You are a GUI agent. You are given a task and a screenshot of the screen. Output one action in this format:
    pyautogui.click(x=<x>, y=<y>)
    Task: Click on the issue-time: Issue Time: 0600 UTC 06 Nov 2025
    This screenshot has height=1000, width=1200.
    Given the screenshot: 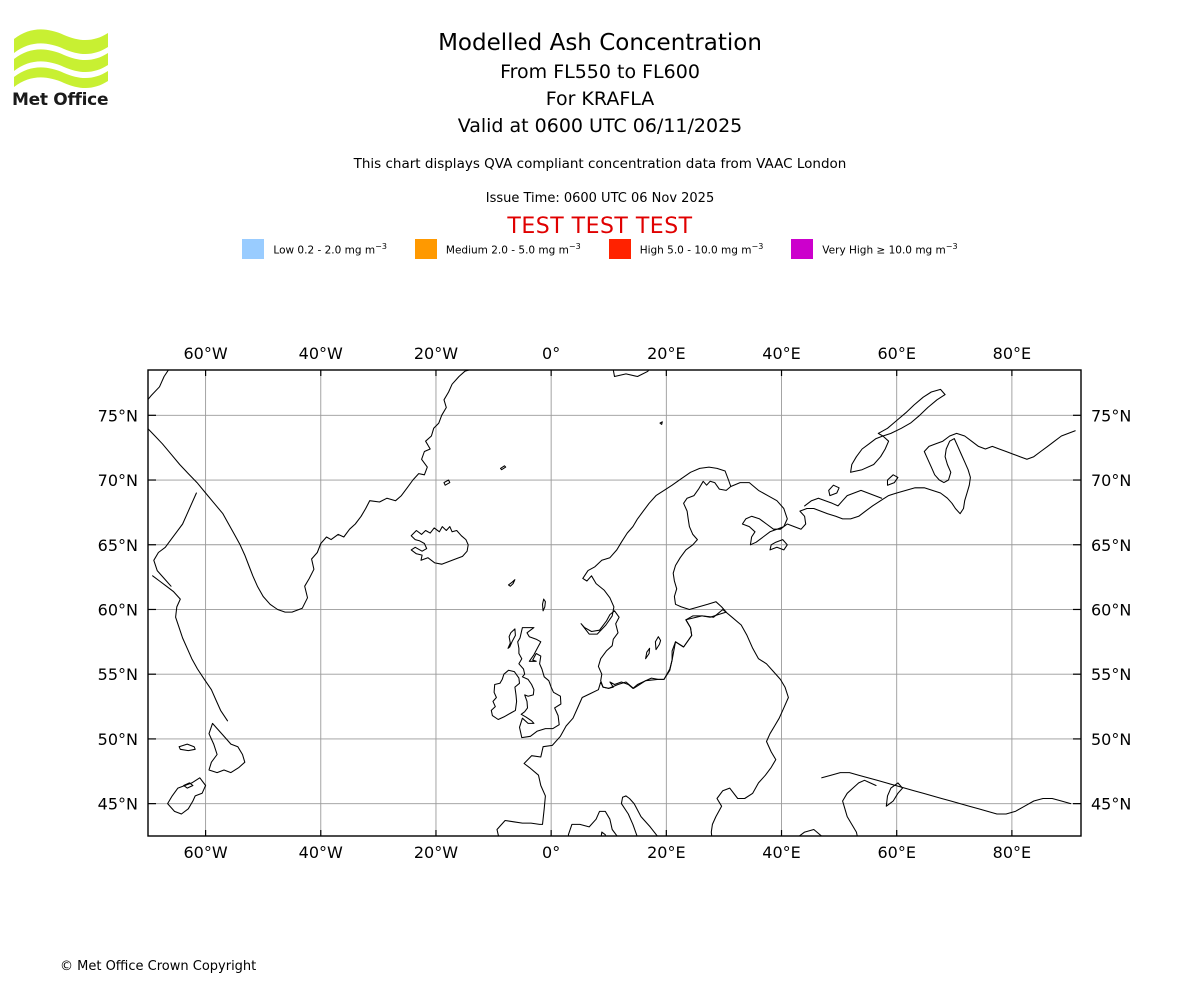 What is the action you would take?
    pyautogui.click(x=600, y=198)
    